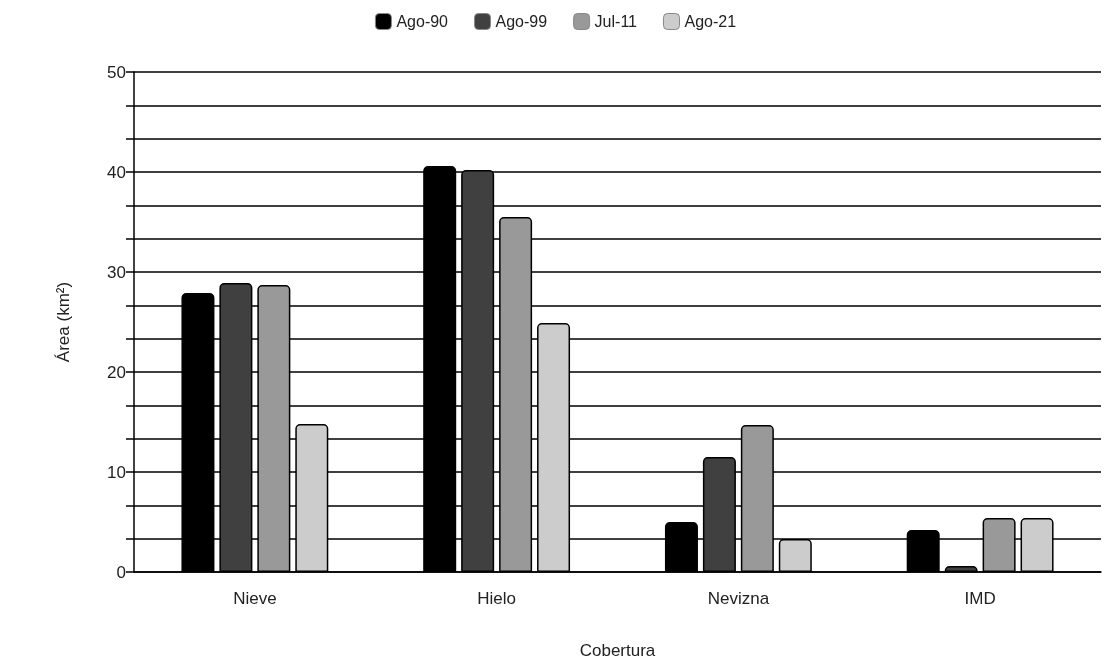 This screenshot has width=1111, height=664. What do you see at coordinates (116, 172) in the screenshot?
I see `y-tick-label: 40` at bounding box center [116, 172].